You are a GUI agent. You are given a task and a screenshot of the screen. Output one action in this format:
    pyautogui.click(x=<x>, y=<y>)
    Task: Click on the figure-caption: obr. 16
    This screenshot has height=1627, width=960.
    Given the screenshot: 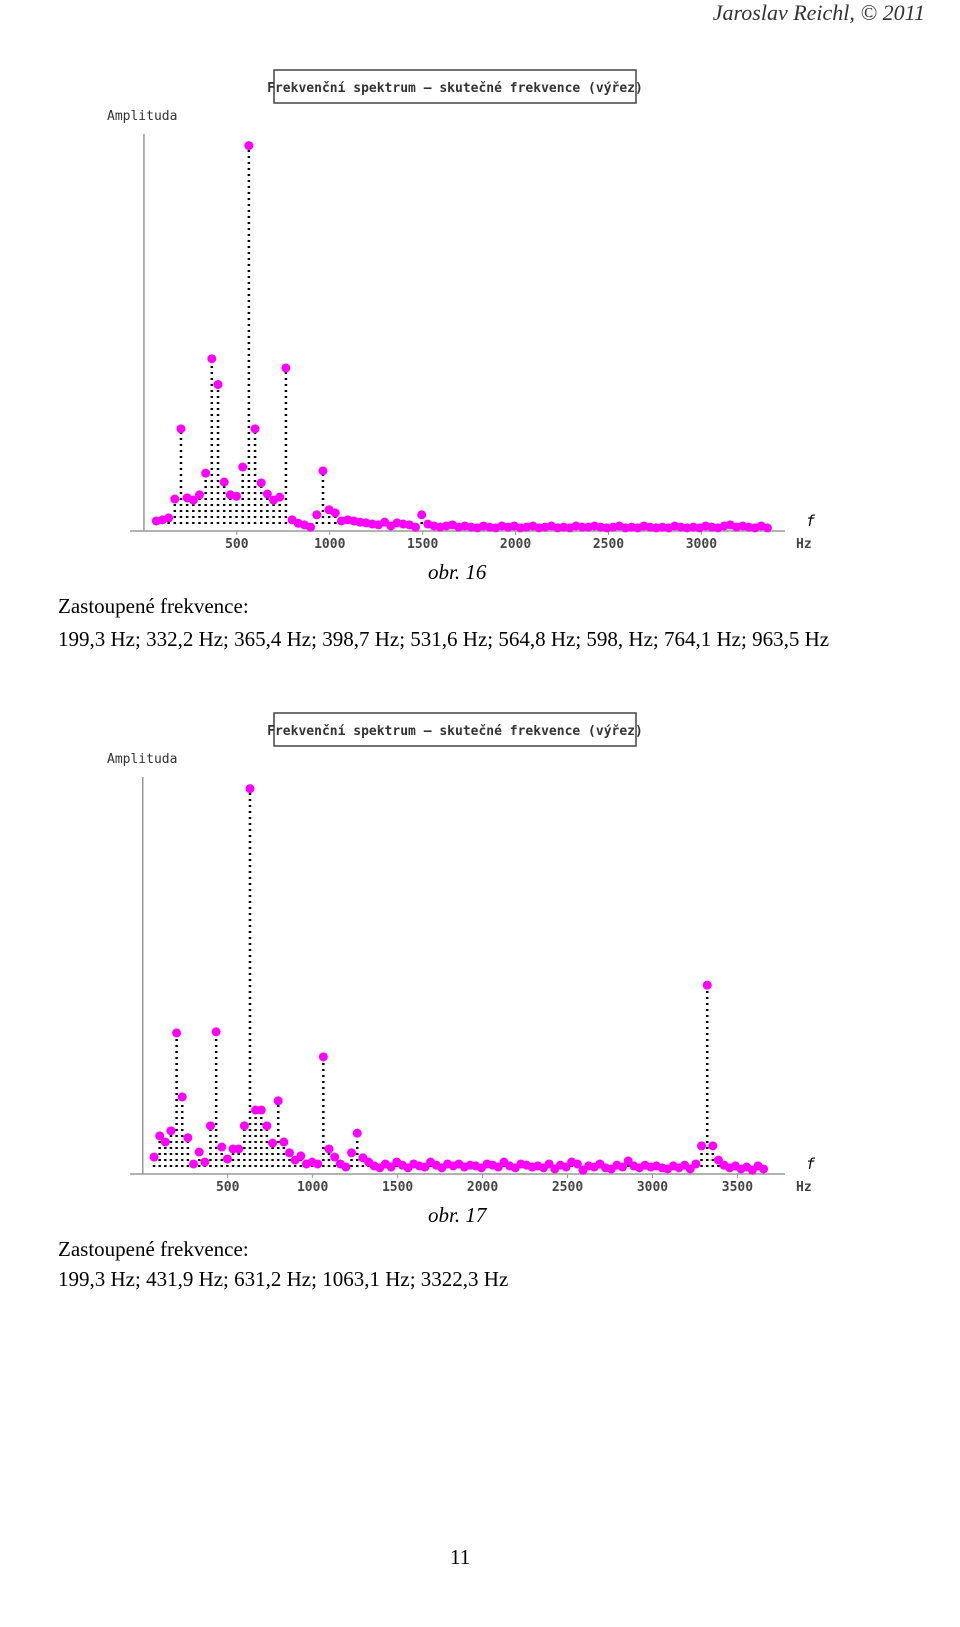 What is the action you would take?
    pyautogui.click(x=457, y=572)
    